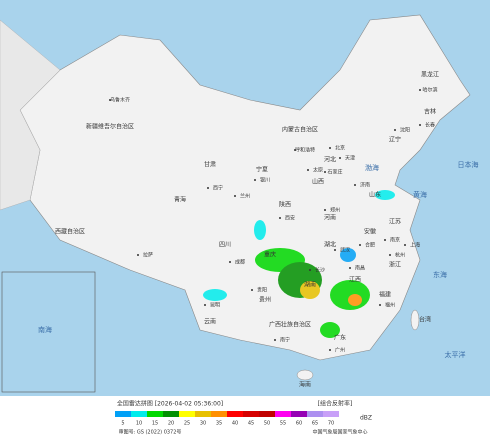 This screenshot has height=443, width=490. I want to click on city-label: 拉萨, so click(148, 255).